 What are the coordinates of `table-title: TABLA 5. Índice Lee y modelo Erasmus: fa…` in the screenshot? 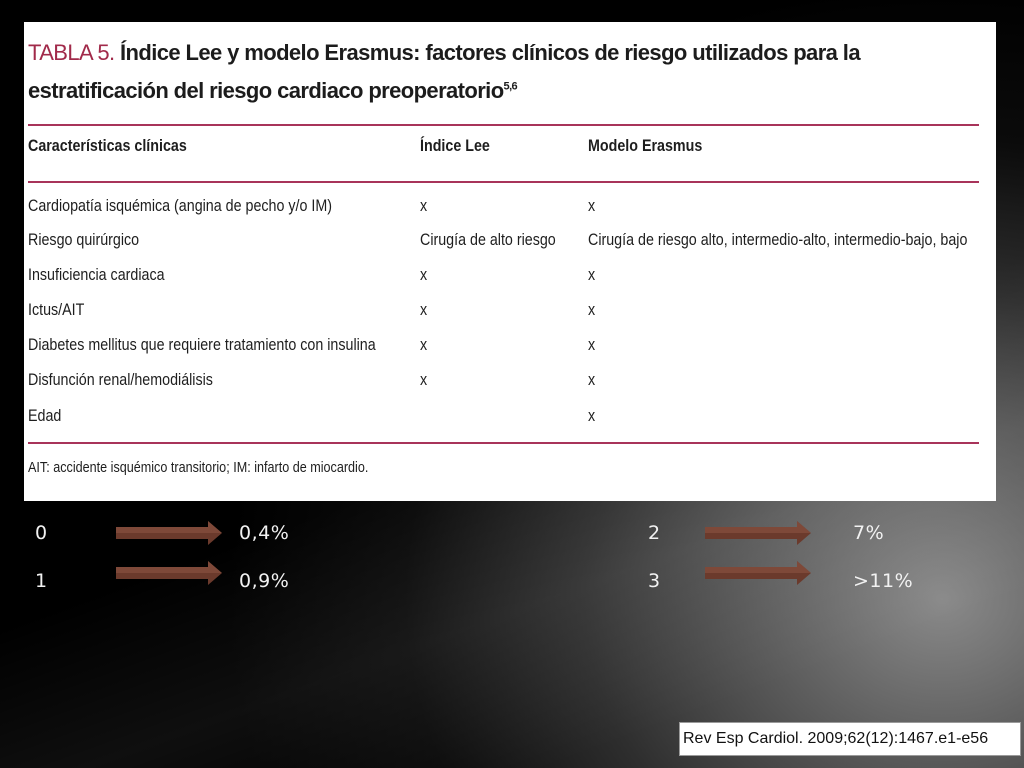 It's located at (503, 72).